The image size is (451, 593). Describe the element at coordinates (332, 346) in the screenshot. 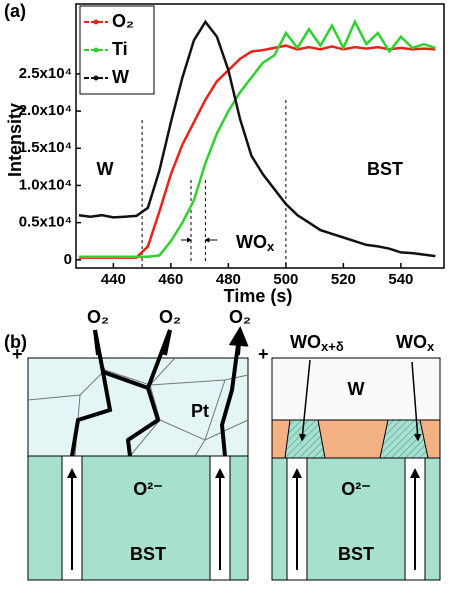

I see `oxide-sub: x+δ` at that location.